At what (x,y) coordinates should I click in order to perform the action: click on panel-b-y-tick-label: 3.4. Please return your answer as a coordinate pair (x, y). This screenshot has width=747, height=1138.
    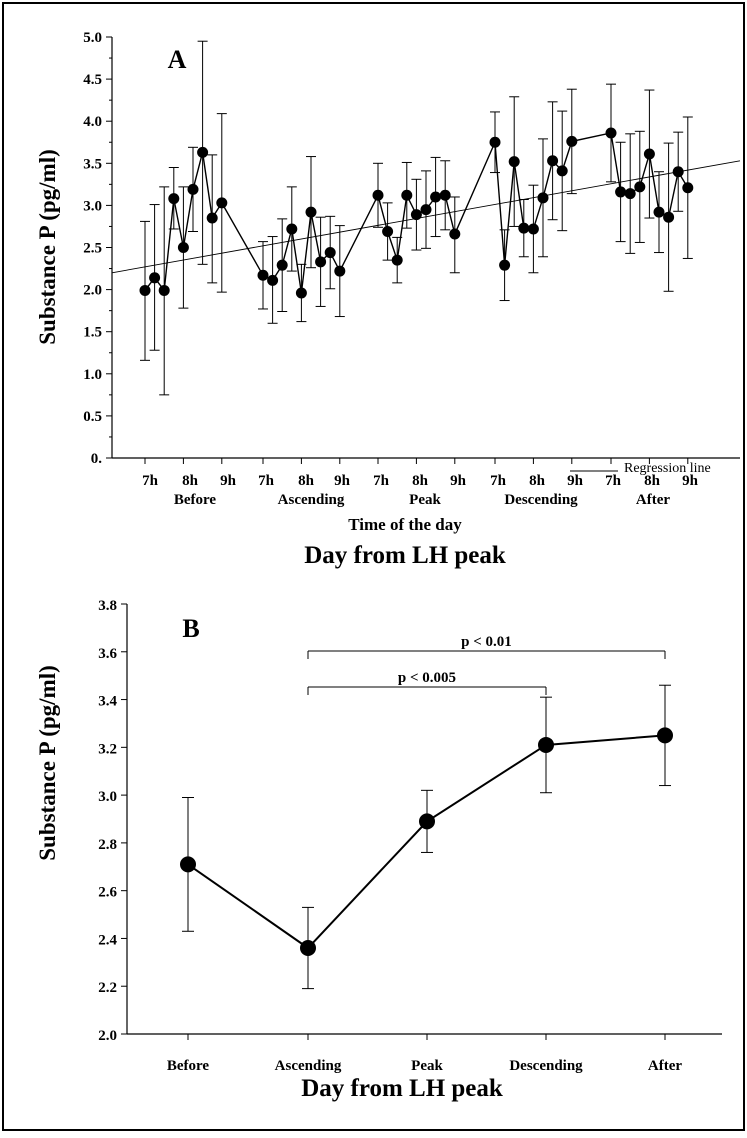
    Looking at the image, I should click on (107, 702).